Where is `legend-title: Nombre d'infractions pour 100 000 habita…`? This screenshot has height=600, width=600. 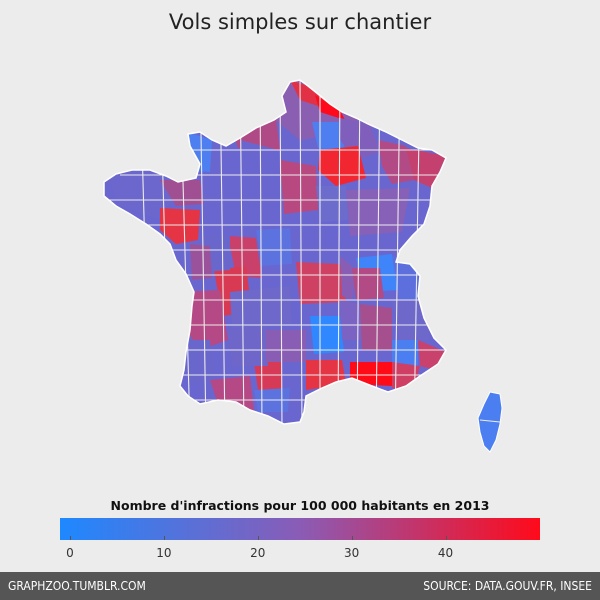
legend-title: Nombre d'infractions pour 100 000 habita… is located at coordinates (300, 505).